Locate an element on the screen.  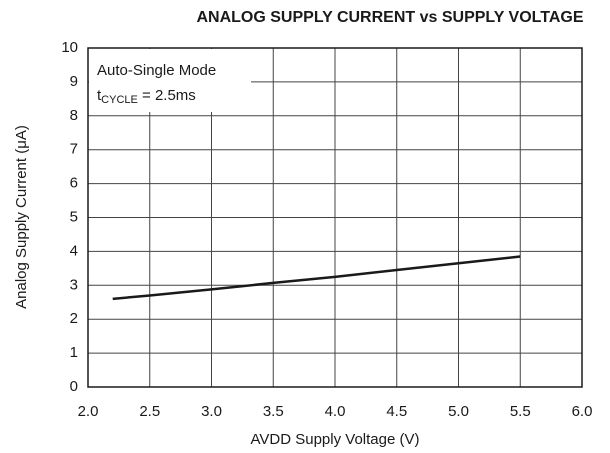
x-tick-label: 3.0 is located at coordinates (211, 411).